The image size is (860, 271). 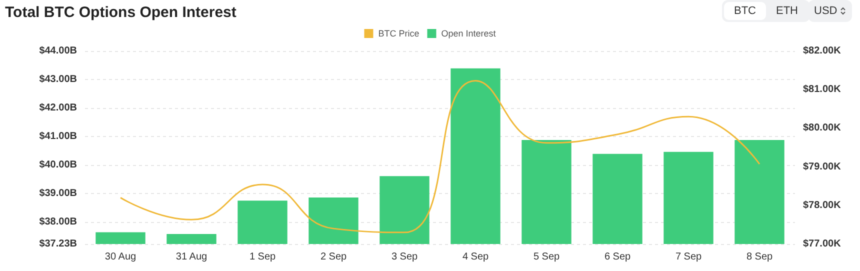 I want to click on y2-tick-label: $80.00K, so click(x=822, y=128).